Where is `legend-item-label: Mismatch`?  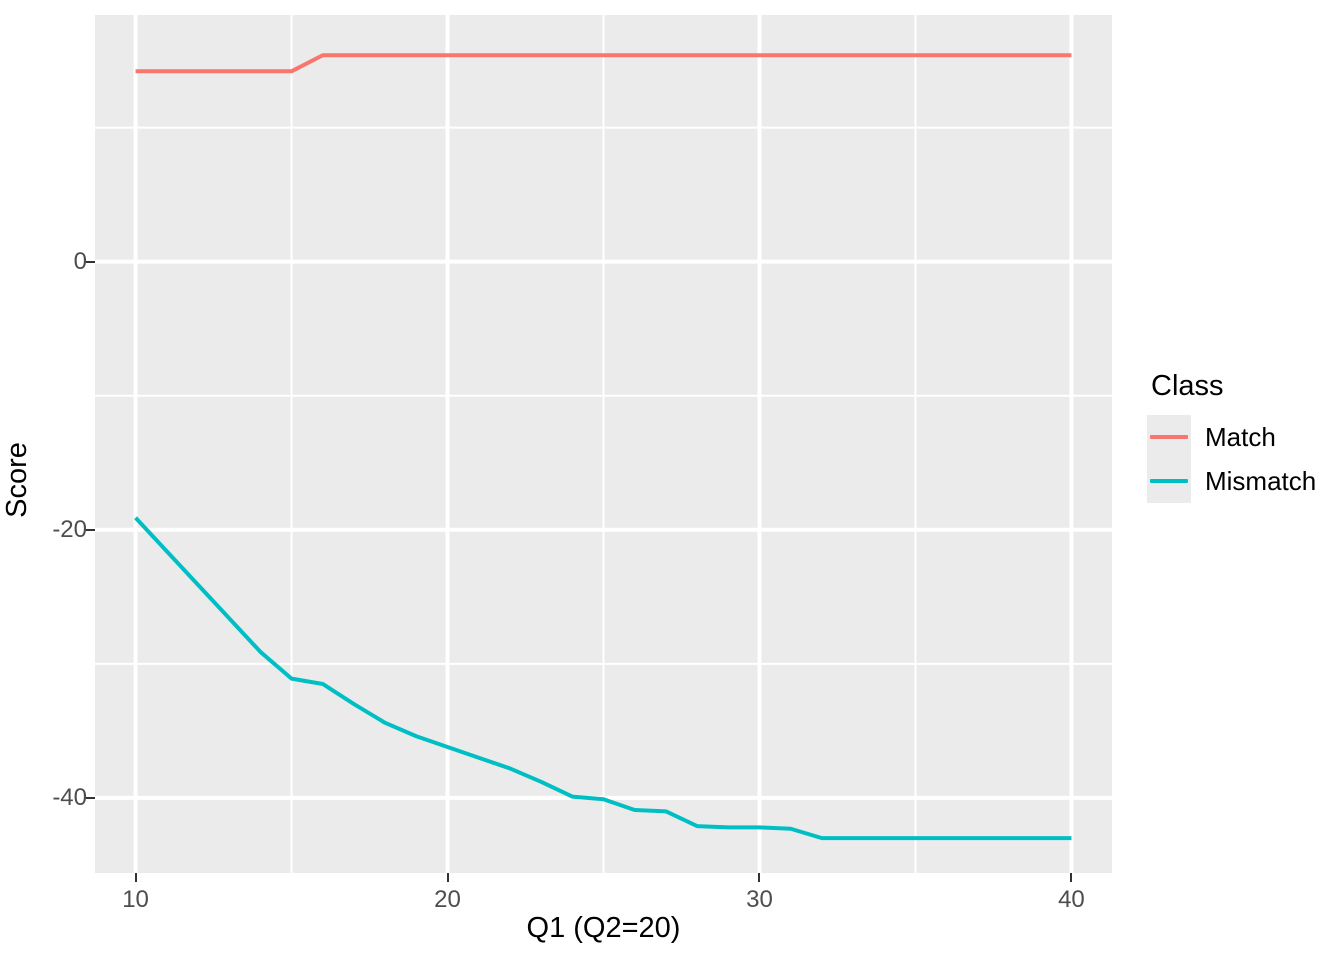 legend-item-label: Mismatch is located at coordinates (1261, 480).